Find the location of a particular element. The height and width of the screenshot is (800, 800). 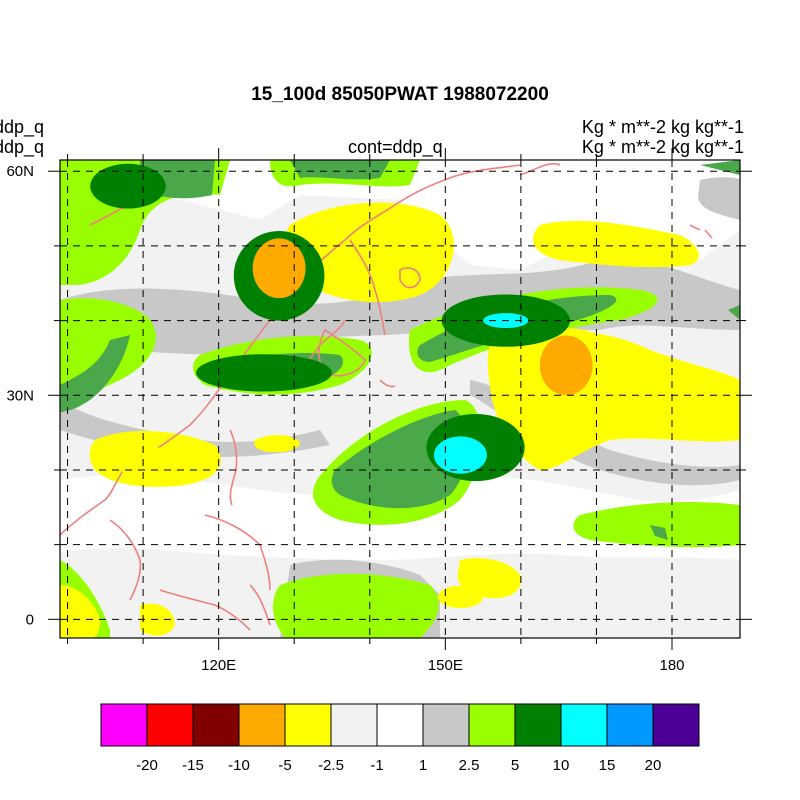

chart-title: 15_100d 85050PWAT 1988072200 is located at coordinates (400, 94).